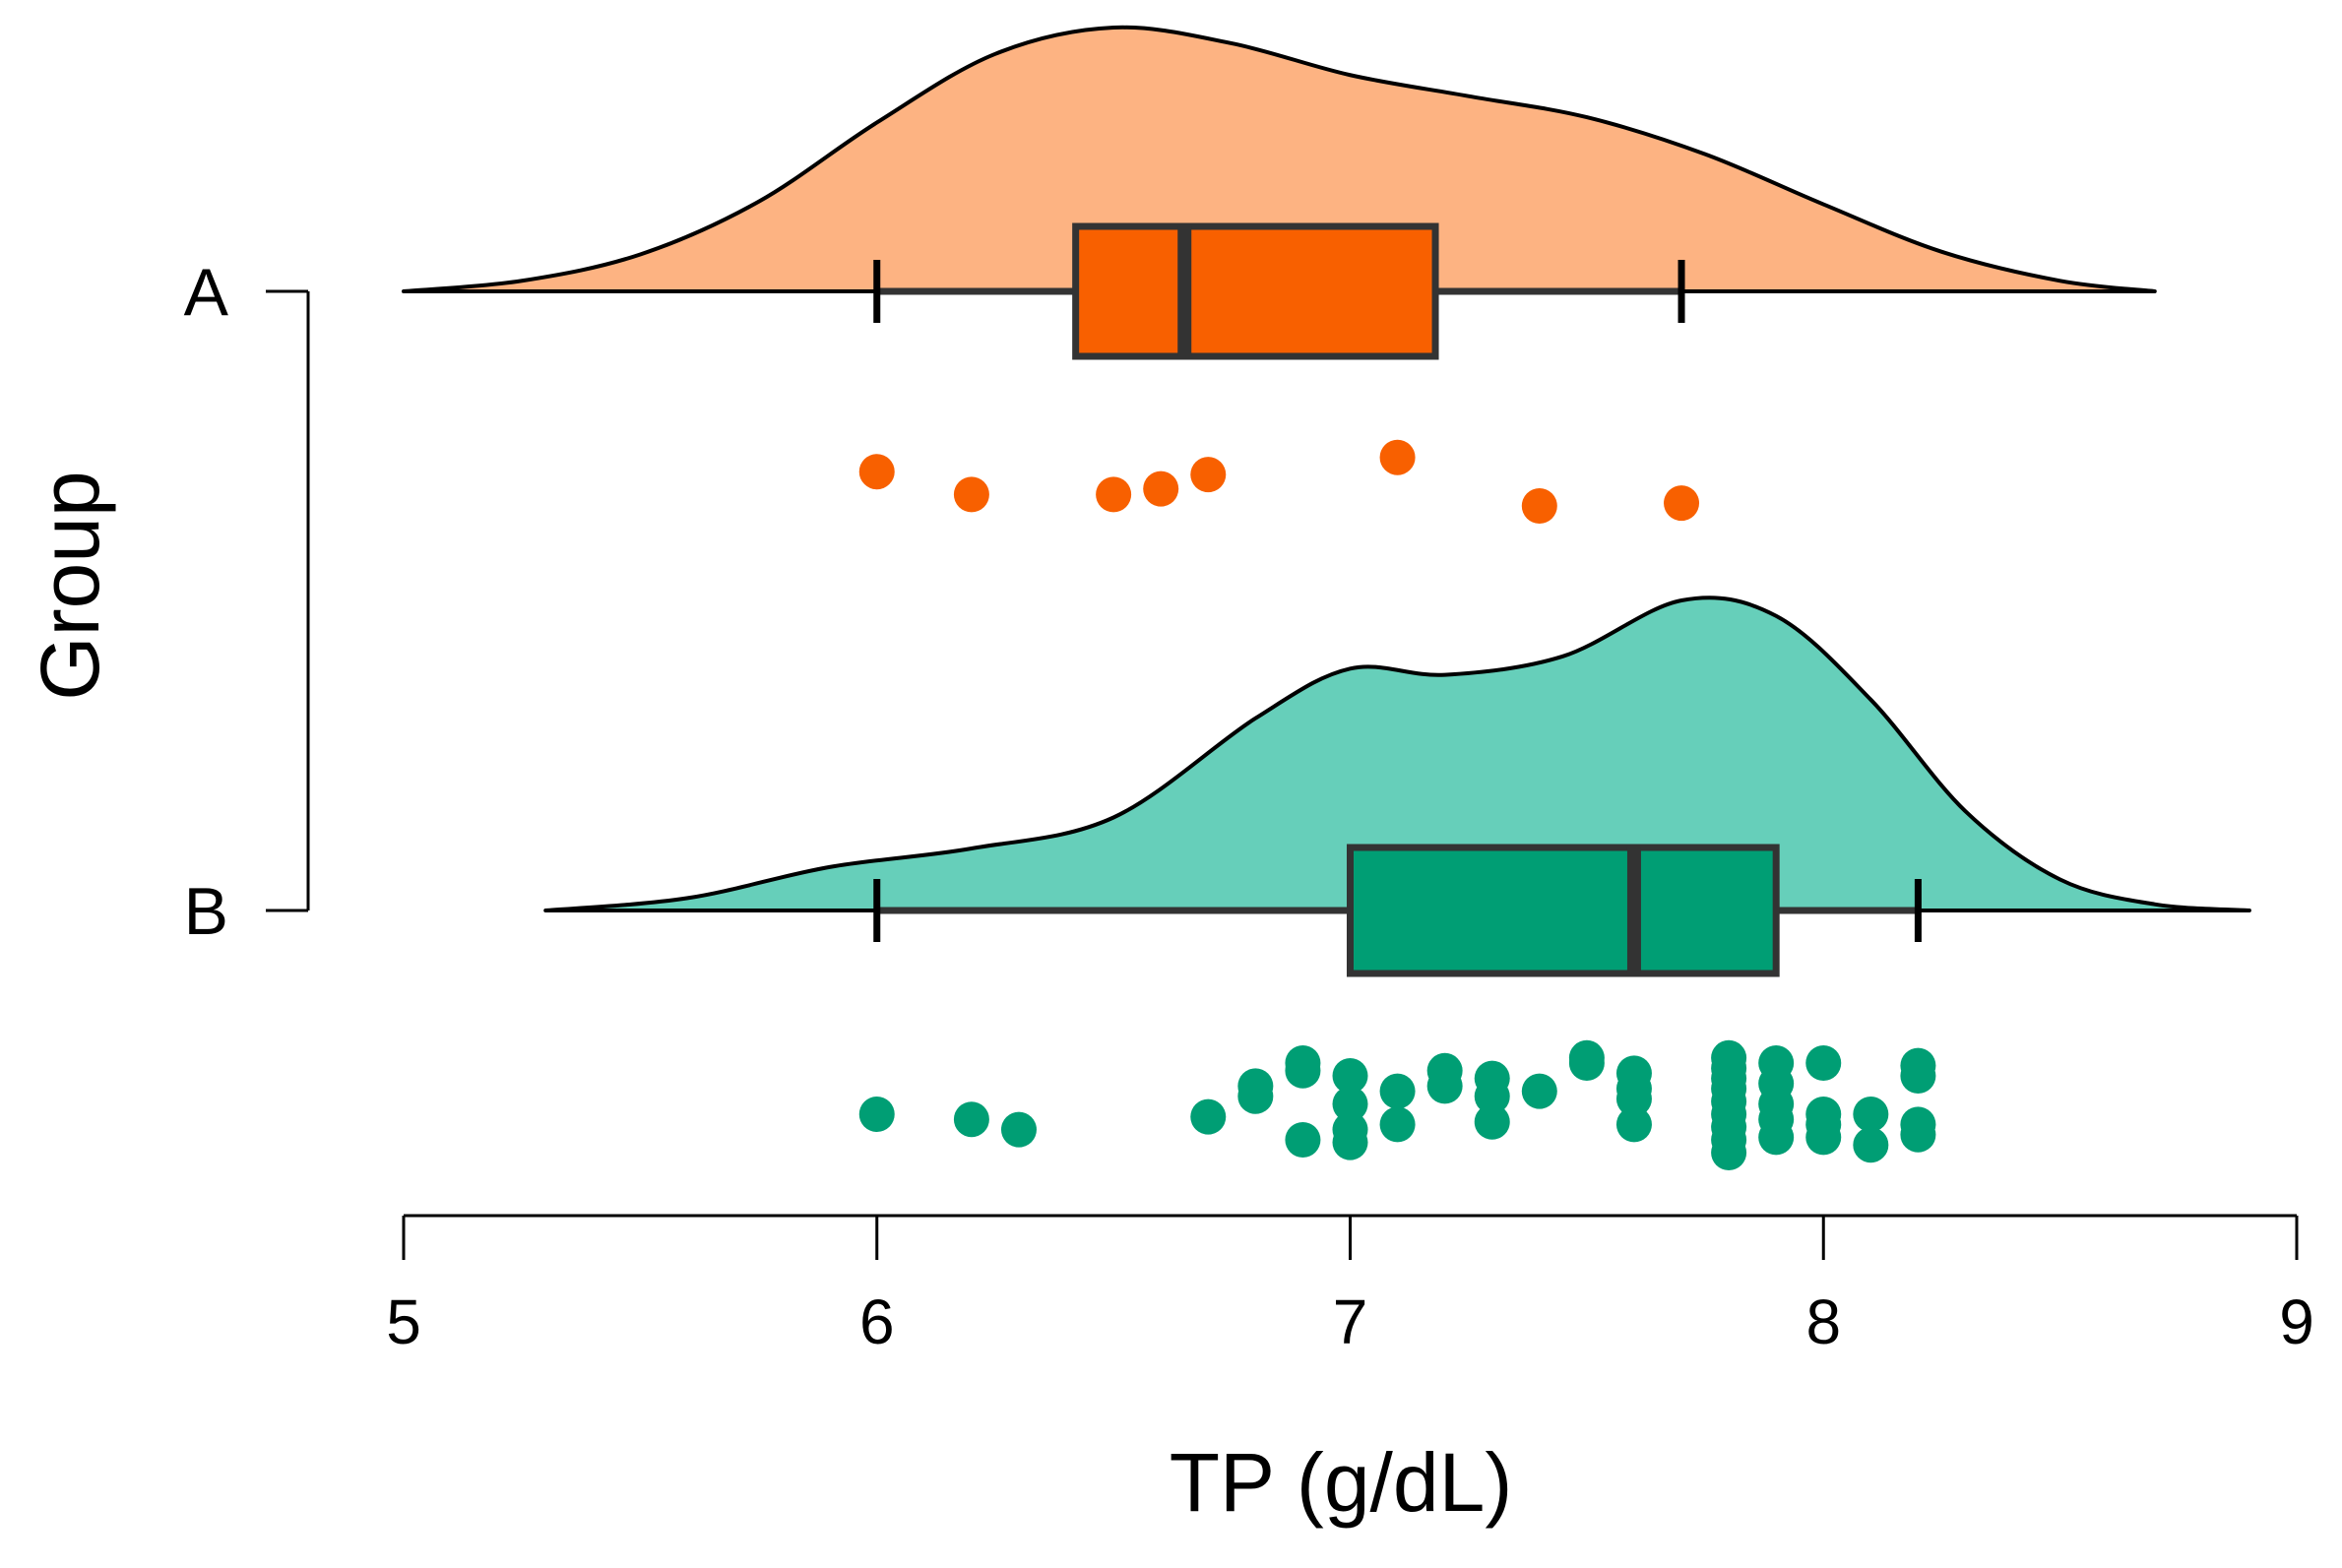 The width and height of the screenshot is (2342, 1568). I want to click on y-tick-label-b: B, so click(206, 911).